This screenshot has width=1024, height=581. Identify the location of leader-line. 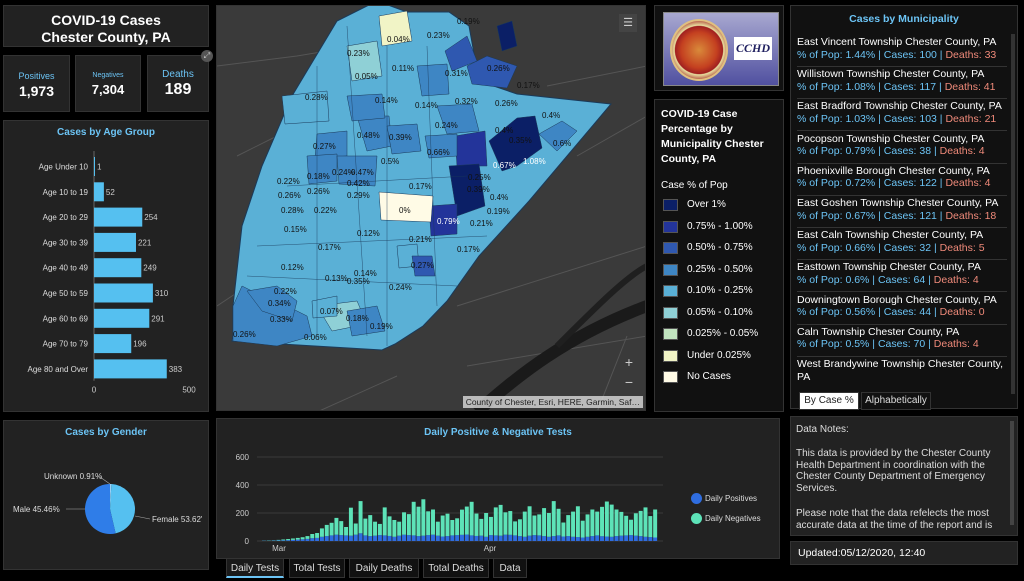
(142, 517).